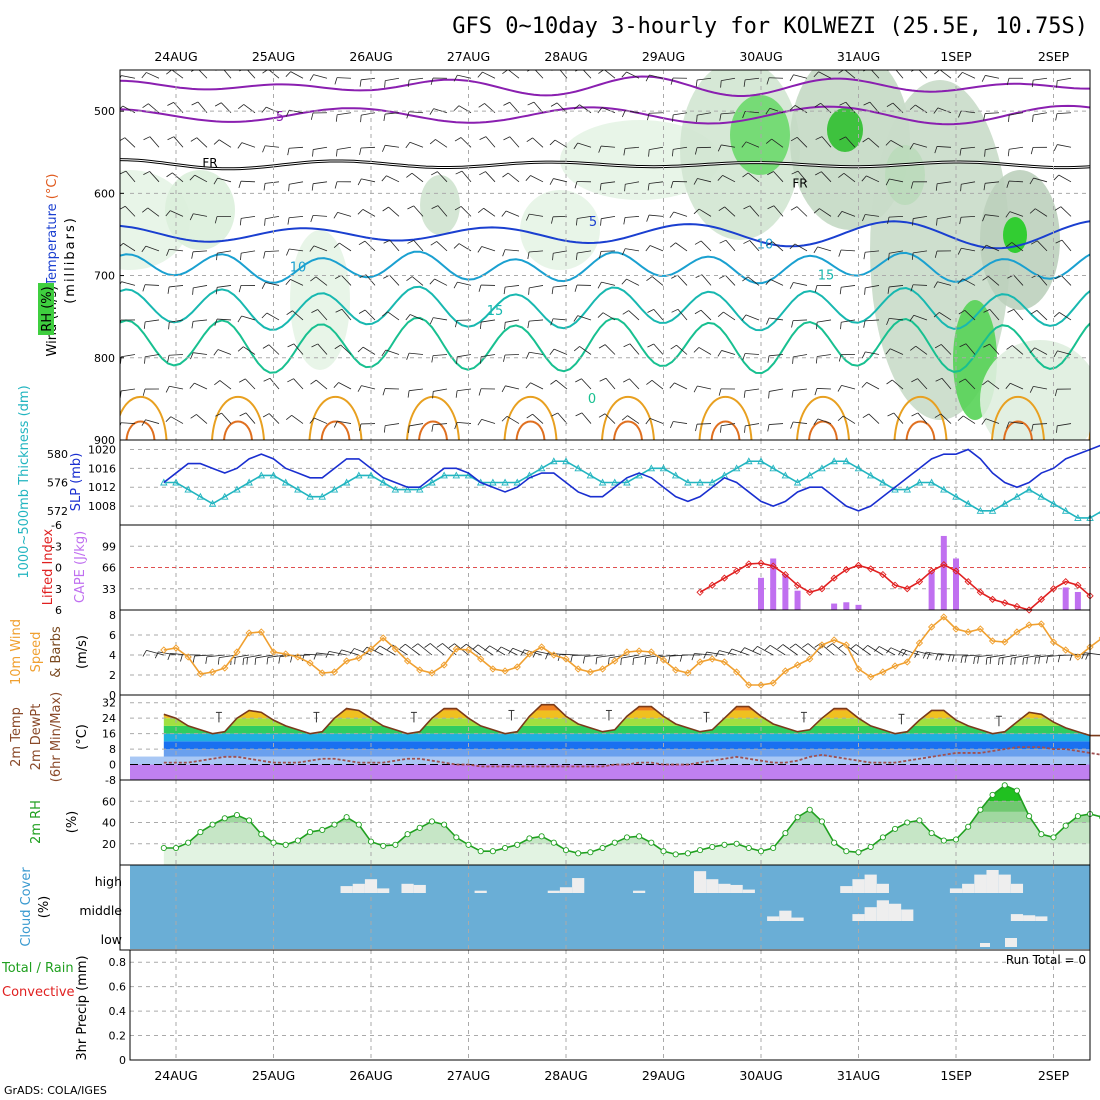  I want to click on isotherm-value-label: 15, so click(495, 311).